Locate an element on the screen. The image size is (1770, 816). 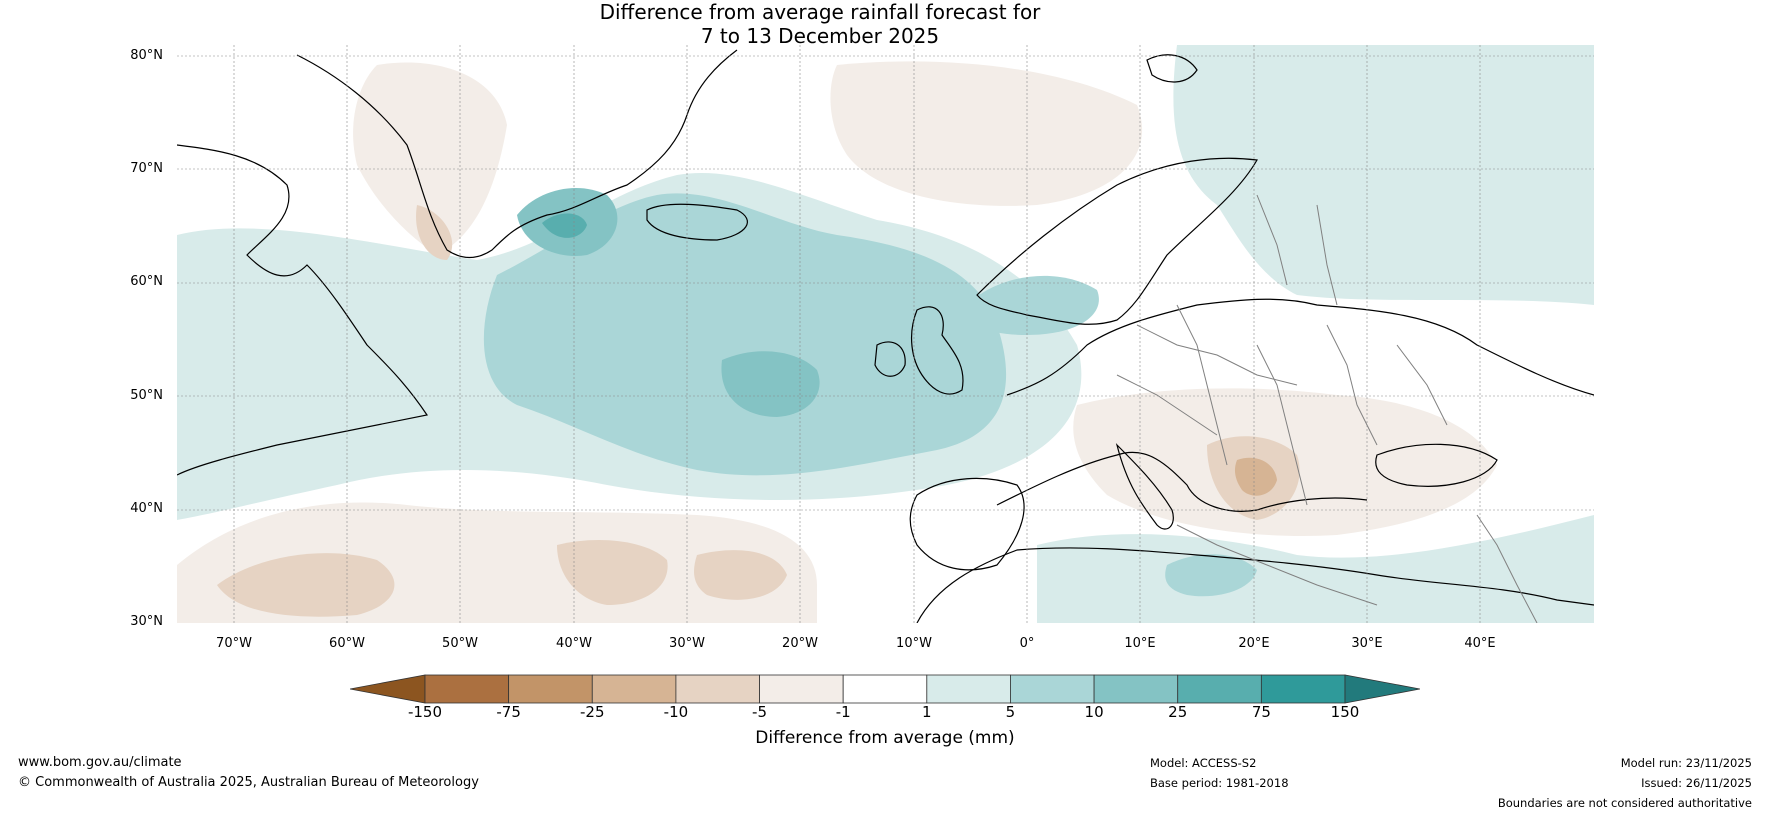
footer-base-period: Base period: 1981-2018 is located at coordinates (1219, 783).